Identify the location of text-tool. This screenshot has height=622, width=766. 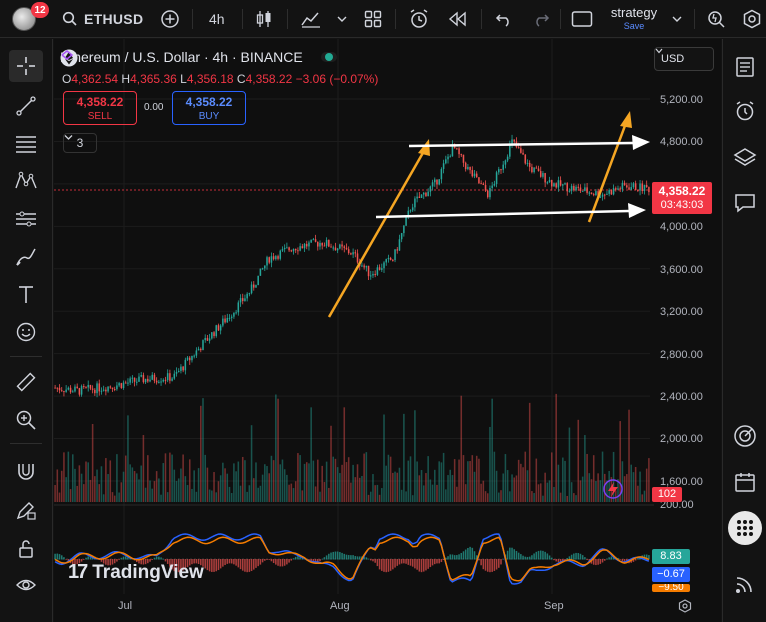
(26, 295).